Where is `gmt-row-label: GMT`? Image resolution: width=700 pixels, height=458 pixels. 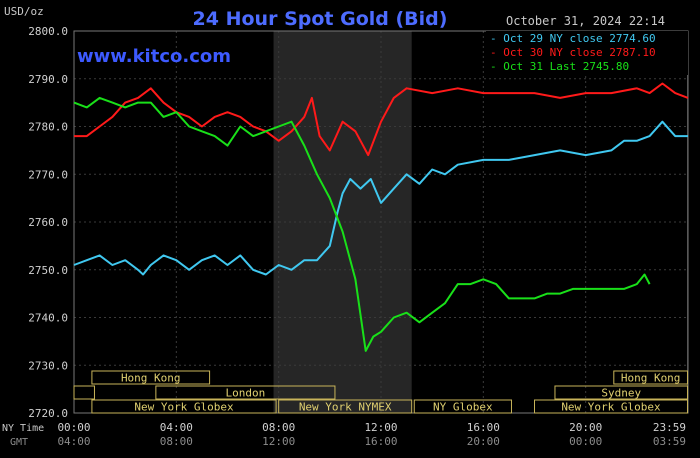
gmt-row-label: GMT is located at coordinates (19, 442).